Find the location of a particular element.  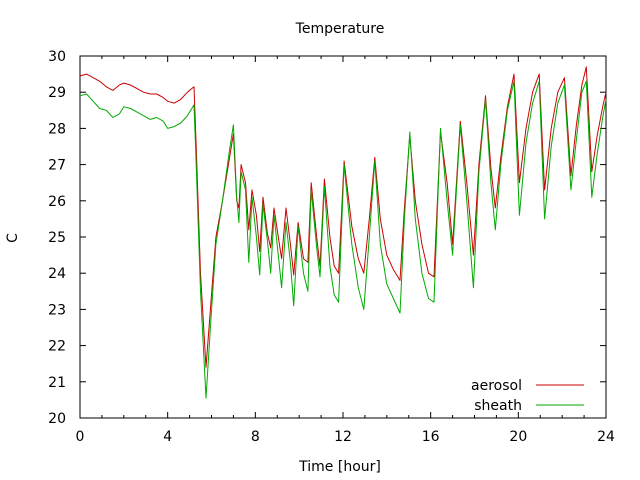

x-tick-label: 20 is located at coordinates (518, 437).